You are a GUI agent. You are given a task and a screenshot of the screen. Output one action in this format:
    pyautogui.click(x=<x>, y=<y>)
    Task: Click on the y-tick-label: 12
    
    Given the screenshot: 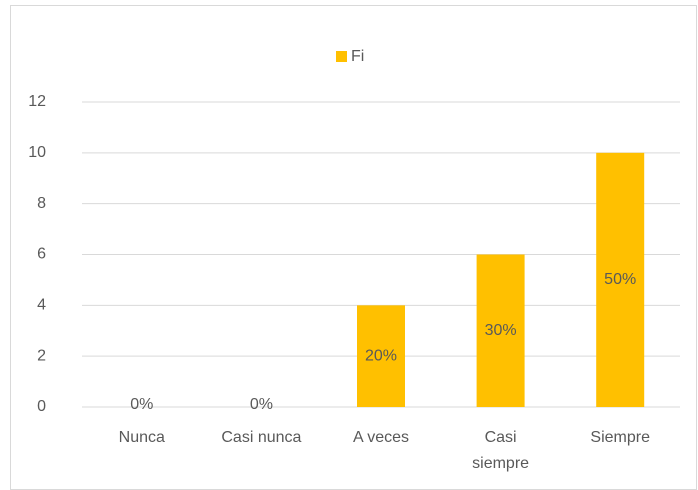 What is the action you would take?
    pyautogui.click(x=37, y=101)
    